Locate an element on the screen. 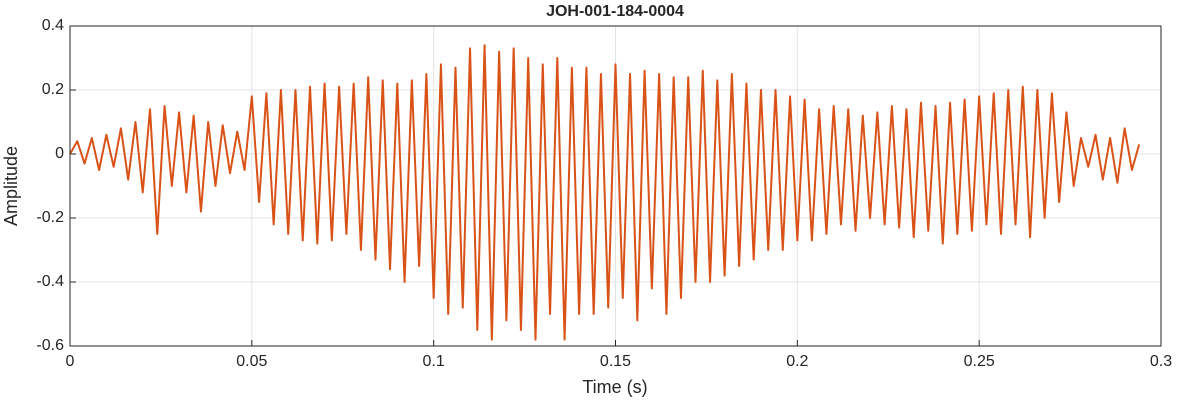 Image resolution: width=1177 pixels, height=404 pixels. y-tick-label: 0.4 is located at coordinates (53, 25).